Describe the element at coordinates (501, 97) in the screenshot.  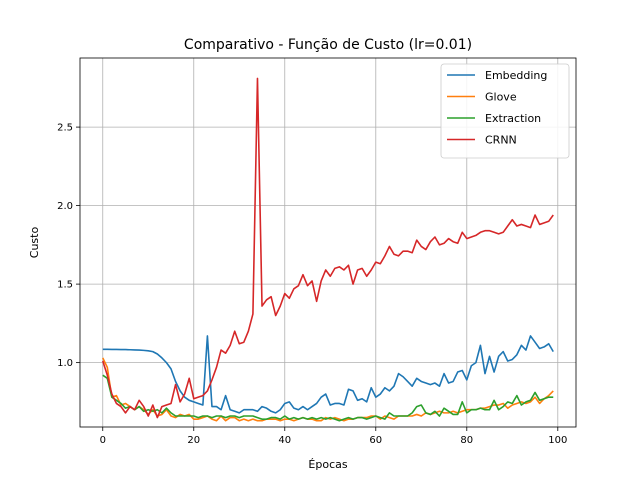
I see `legend-label-glove: Glove` at that location.